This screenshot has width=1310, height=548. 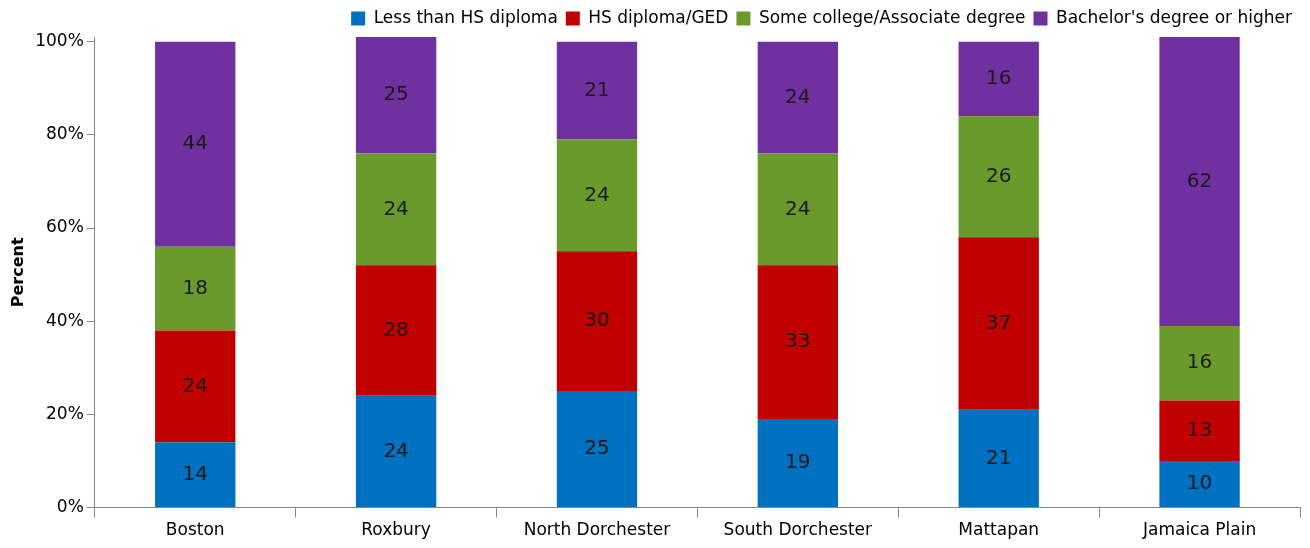 What do you see at coordinates (465, 16) in the screenshot?
I see `legend-label: Less than HS diploma` at bounding box center [465, 16].